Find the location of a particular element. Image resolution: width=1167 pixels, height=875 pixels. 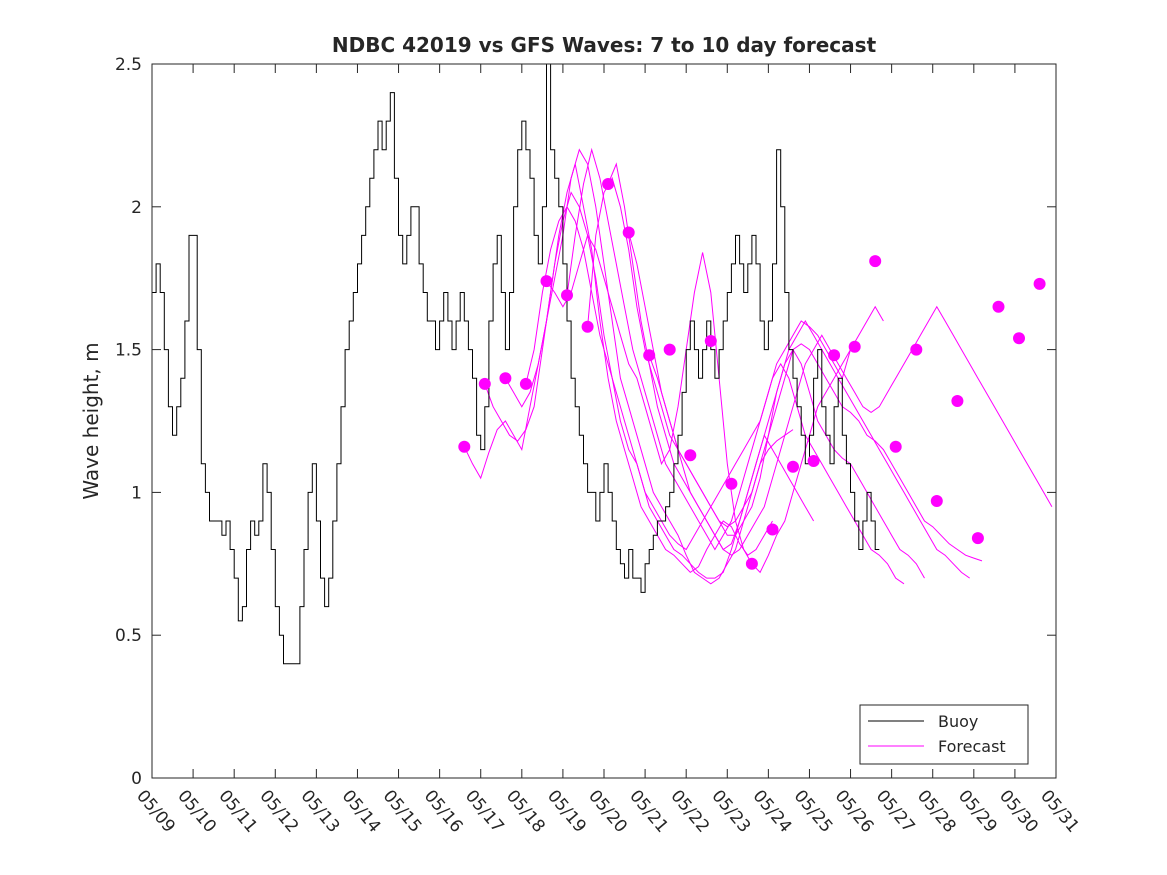

legend-buoy-label: Buoy is located at coordinates (958, 721).